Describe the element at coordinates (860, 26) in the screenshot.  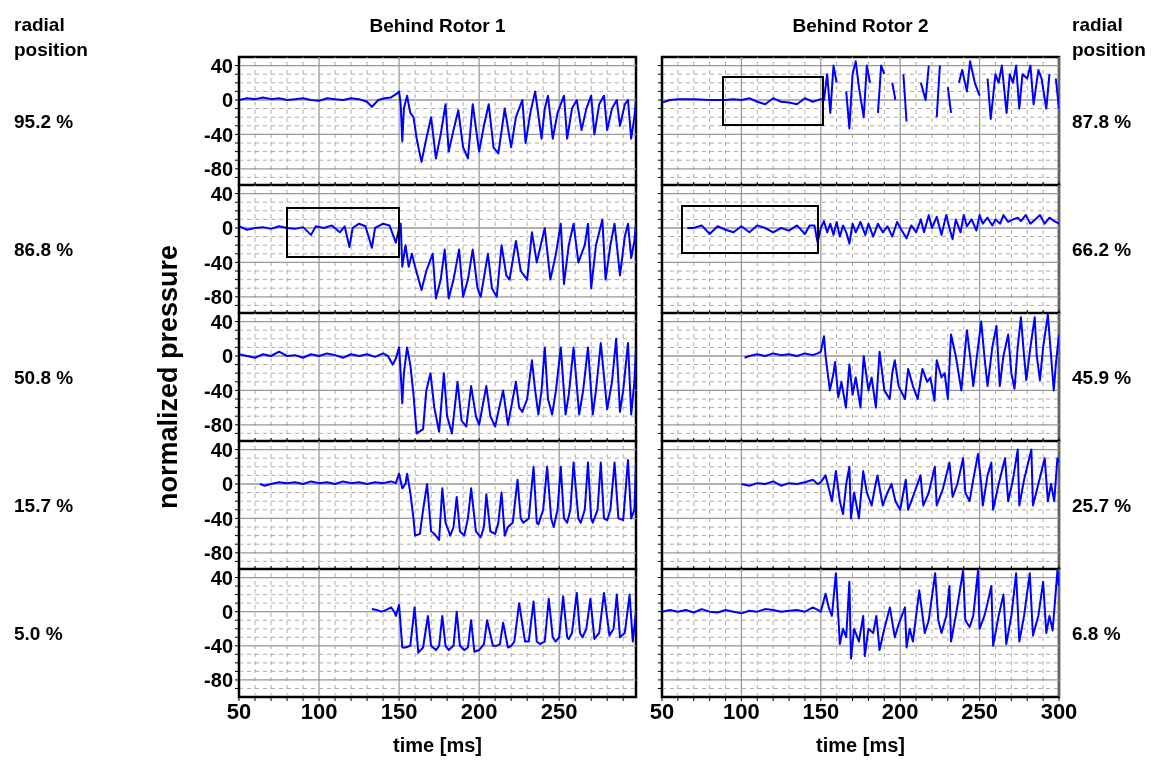
I see `chart-title: Behind Rotor 2` at that location.